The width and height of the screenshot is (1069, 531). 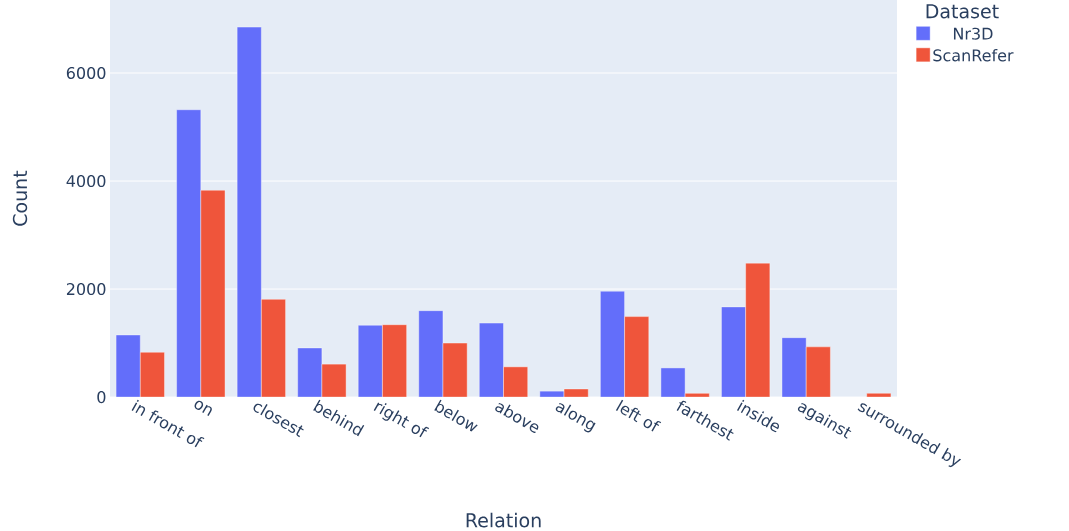 I want to click on y-tick-label: 0, so click(x=101, y=397).